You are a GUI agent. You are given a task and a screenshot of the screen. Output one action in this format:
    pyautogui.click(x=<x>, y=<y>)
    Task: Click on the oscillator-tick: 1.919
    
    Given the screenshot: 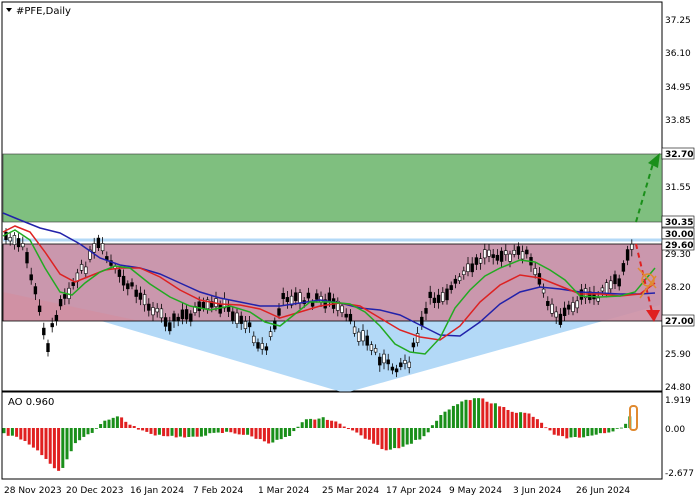 What is the action you would take?
    pyautogui.click(x=678, y=401)
    